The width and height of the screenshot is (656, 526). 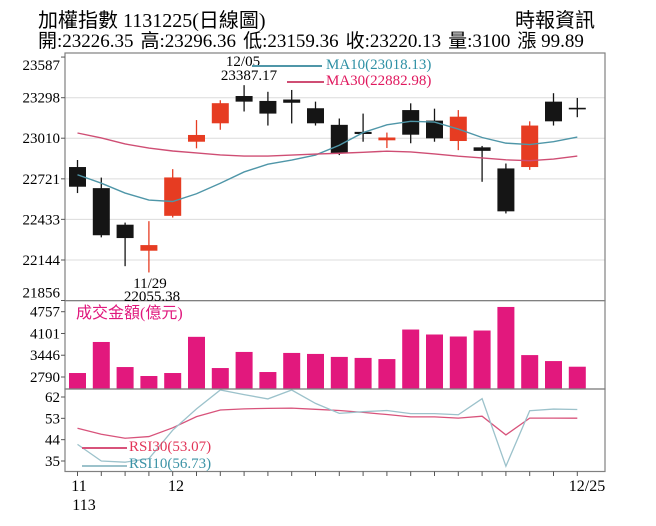 What do you see at coordinates (188, 41) in the screenshot?
I see `quote-high: 高:23296.36` at bounding box center [188, 41].